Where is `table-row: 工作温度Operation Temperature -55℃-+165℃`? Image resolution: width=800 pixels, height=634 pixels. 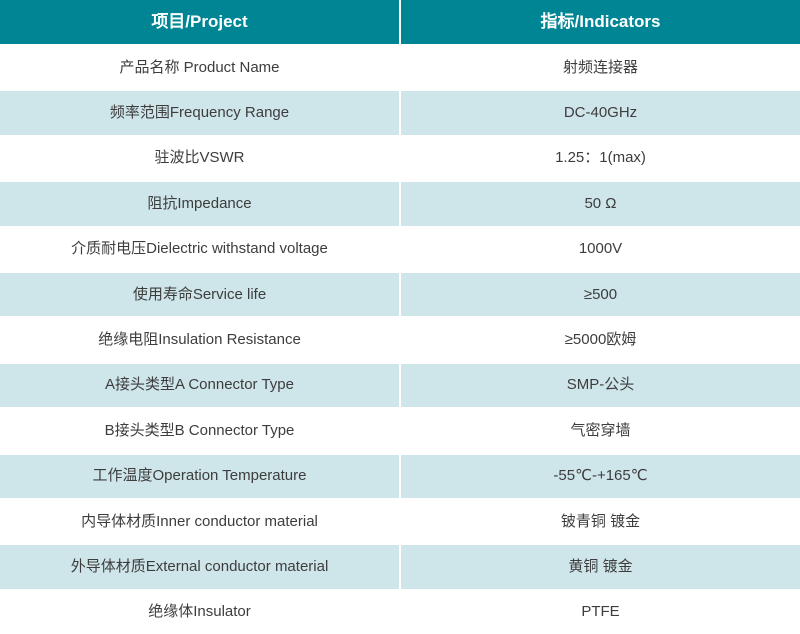
table-row: 工作温度Operation Temperature -55℃-+165℃ is located at coordinates (400, 476).